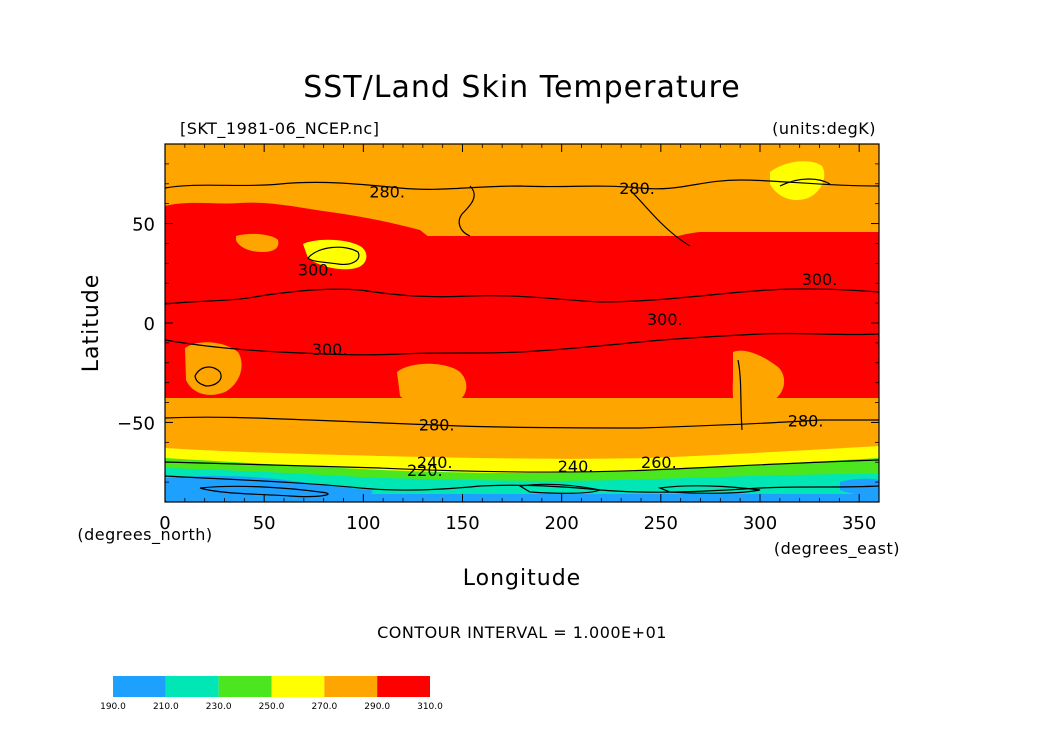 The width and height of the screenshot is (1044, 739). I want to click on y-unit-label: (degrees_north), so click(144, 535).